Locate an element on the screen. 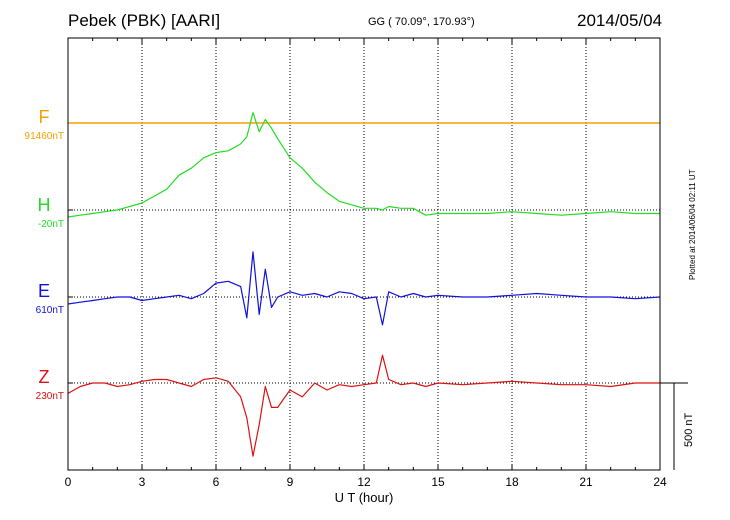 The image size is (730, 520). component-letter-z: Z is located at coordinates (44, 377).